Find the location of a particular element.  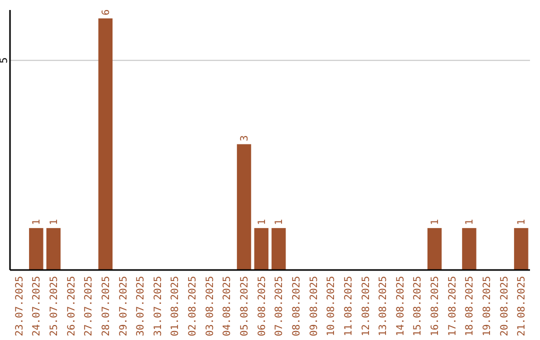

x-tick-label: 15.08.2025 is located at coordinates (418, 306).